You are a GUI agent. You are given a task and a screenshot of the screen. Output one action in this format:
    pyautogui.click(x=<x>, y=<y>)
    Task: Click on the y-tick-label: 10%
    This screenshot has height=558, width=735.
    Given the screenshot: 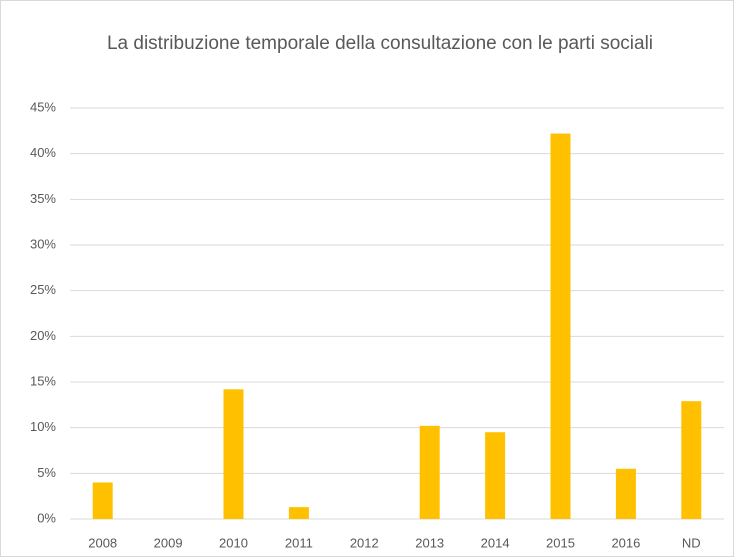 What is the action you would take?
    pyautogui.click(x=43, y=426)
    